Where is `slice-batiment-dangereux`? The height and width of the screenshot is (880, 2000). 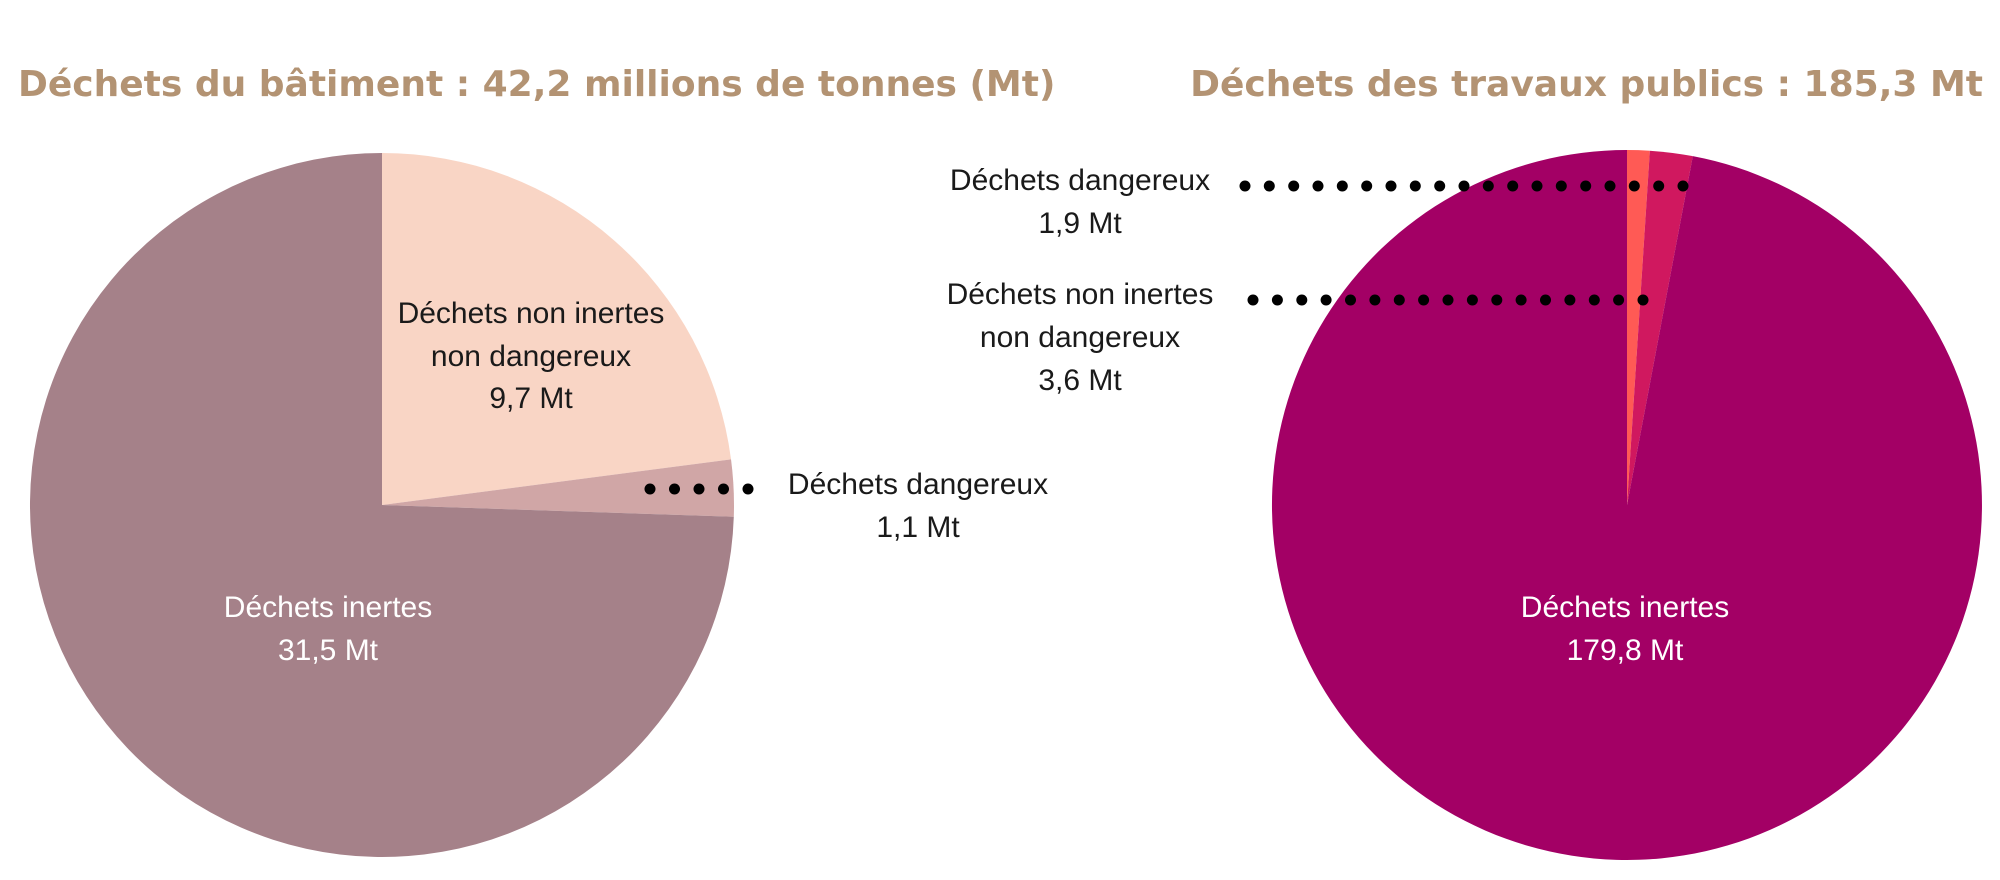
slice-batiment-dangereux is located at coordinates (558, 488).